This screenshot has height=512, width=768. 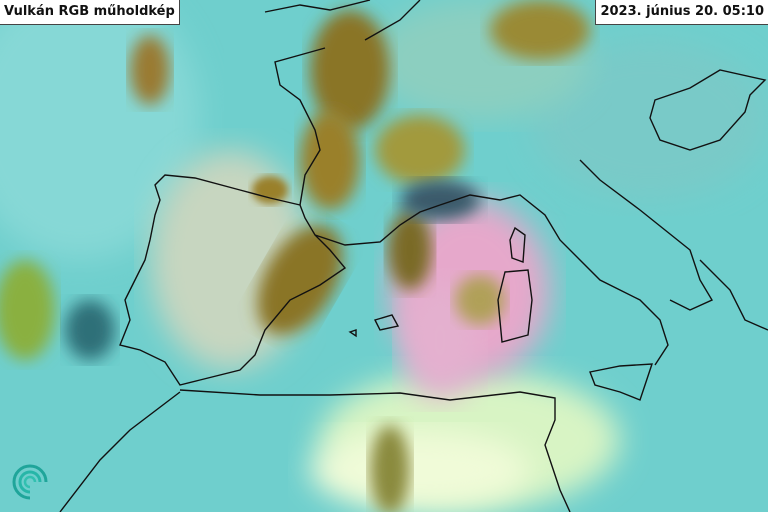 What do you see at coordinates (374, 326) in the screenshot?
I see `coastline-balearics` at bounding box center [374, 326].